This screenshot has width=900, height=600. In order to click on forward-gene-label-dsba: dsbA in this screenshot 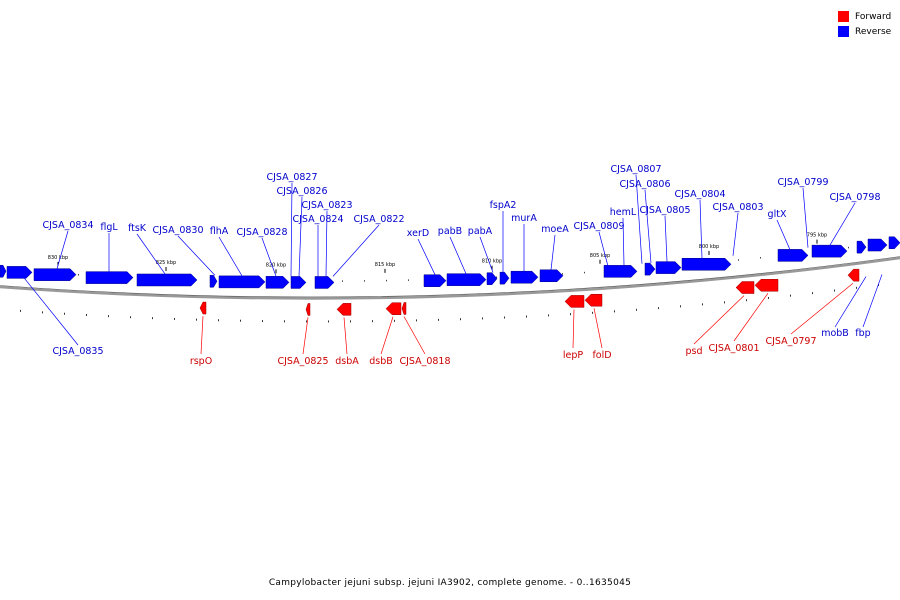, I will do `click(347, 361)`.